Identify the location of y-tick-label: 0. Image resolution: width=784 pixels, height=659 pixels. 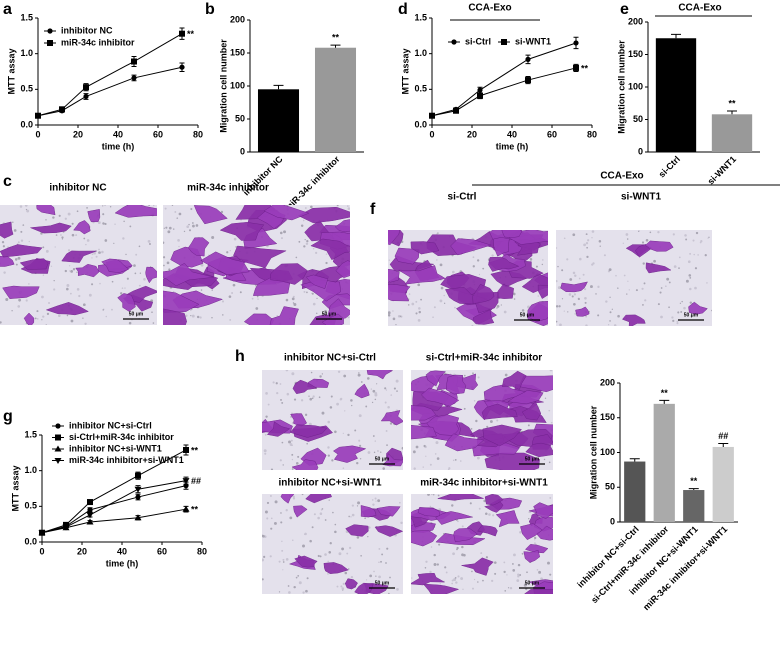
(612, 521).